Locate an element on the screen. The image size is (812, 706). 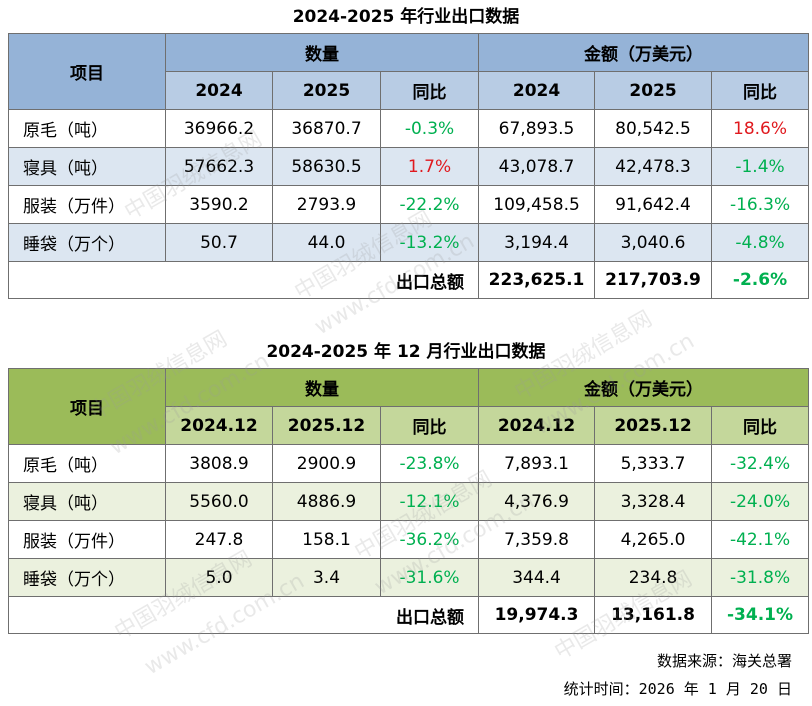
amt-2024-cell: 43,078.7 is located at coordinates (537, 166).